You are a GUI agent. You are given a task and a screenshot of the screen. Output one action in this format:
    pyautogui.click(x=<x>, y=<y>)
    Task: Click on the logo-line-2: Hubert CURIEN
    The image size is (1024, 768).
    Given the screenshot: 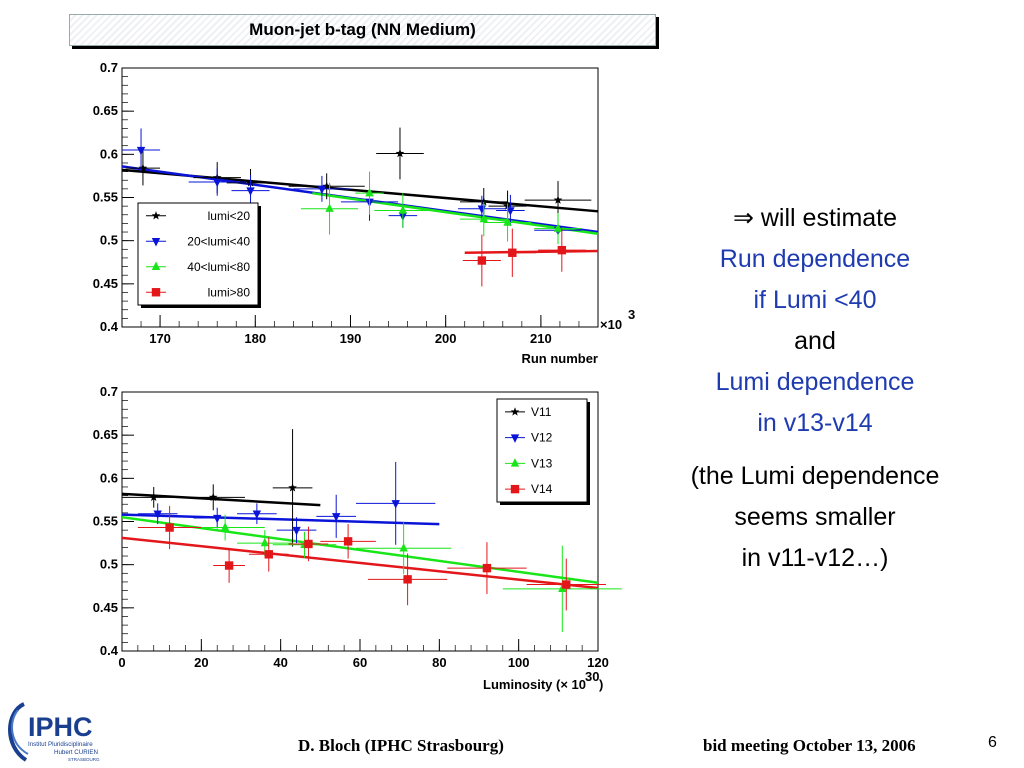 What is the action you would take?
    pyautogui.click(x=76, y=752)
    